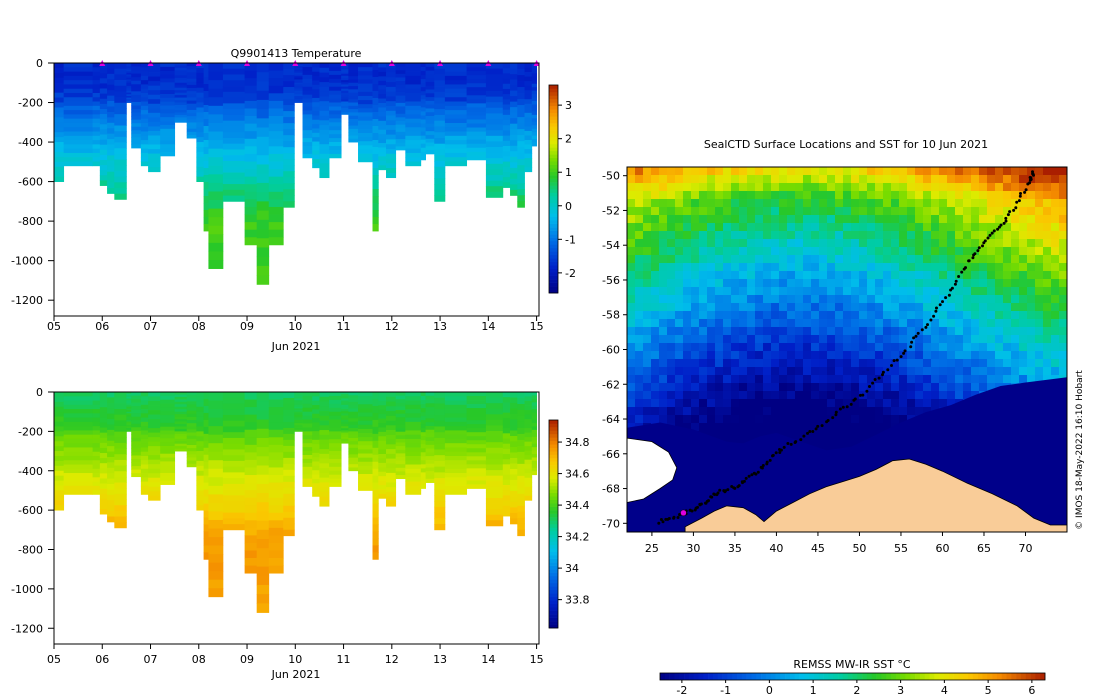  What do you see at coordinates (32, 510) in the screenshot?
I see `salinity-y-axis: 0-200-400-600-800-1000-1200` at bounding box center [32, 510].